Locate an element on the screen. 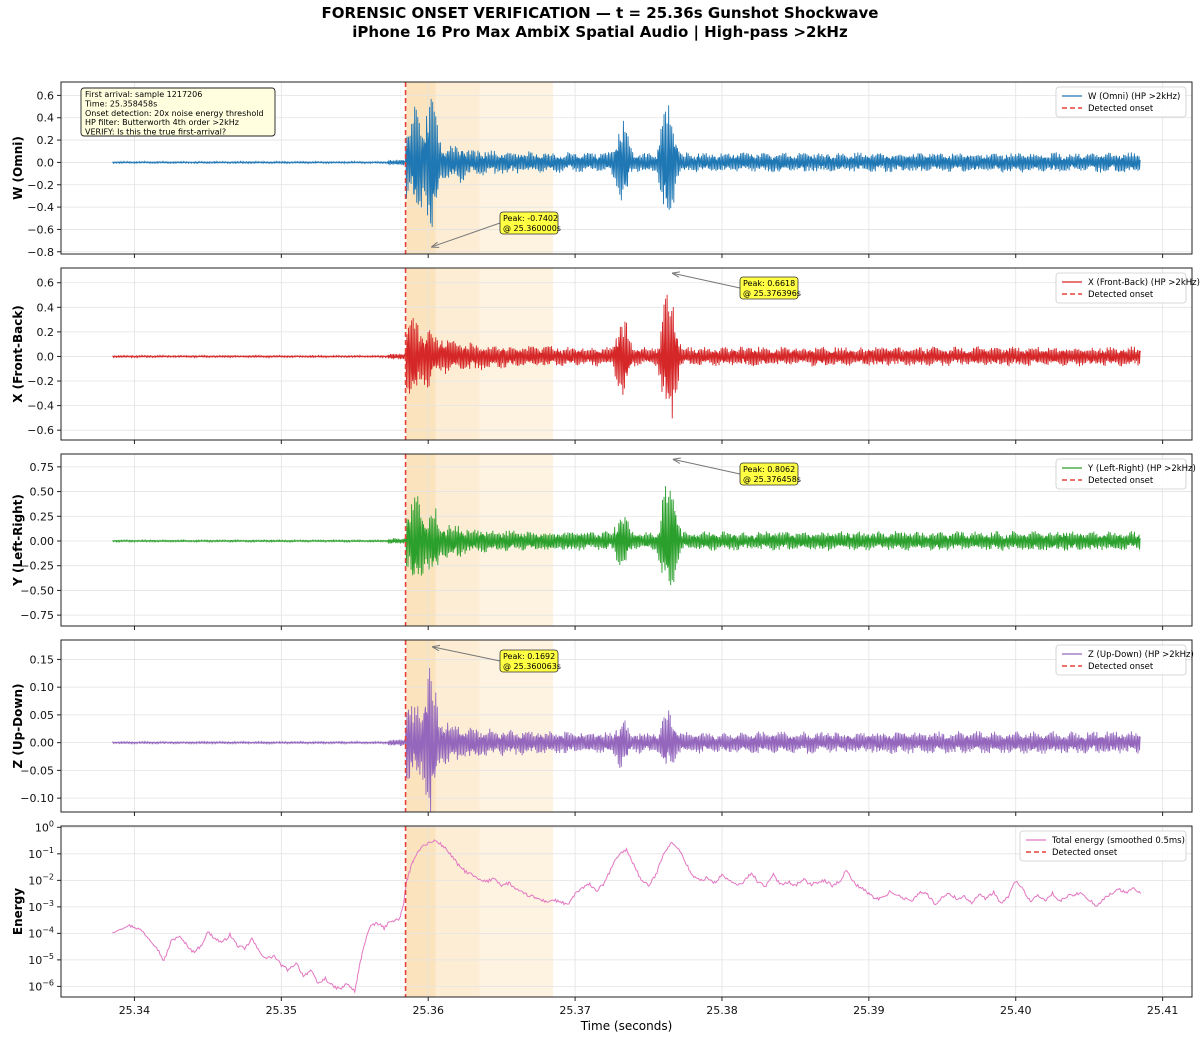  x-tick-label: 25.37 is located at coordinates (575, 1010).